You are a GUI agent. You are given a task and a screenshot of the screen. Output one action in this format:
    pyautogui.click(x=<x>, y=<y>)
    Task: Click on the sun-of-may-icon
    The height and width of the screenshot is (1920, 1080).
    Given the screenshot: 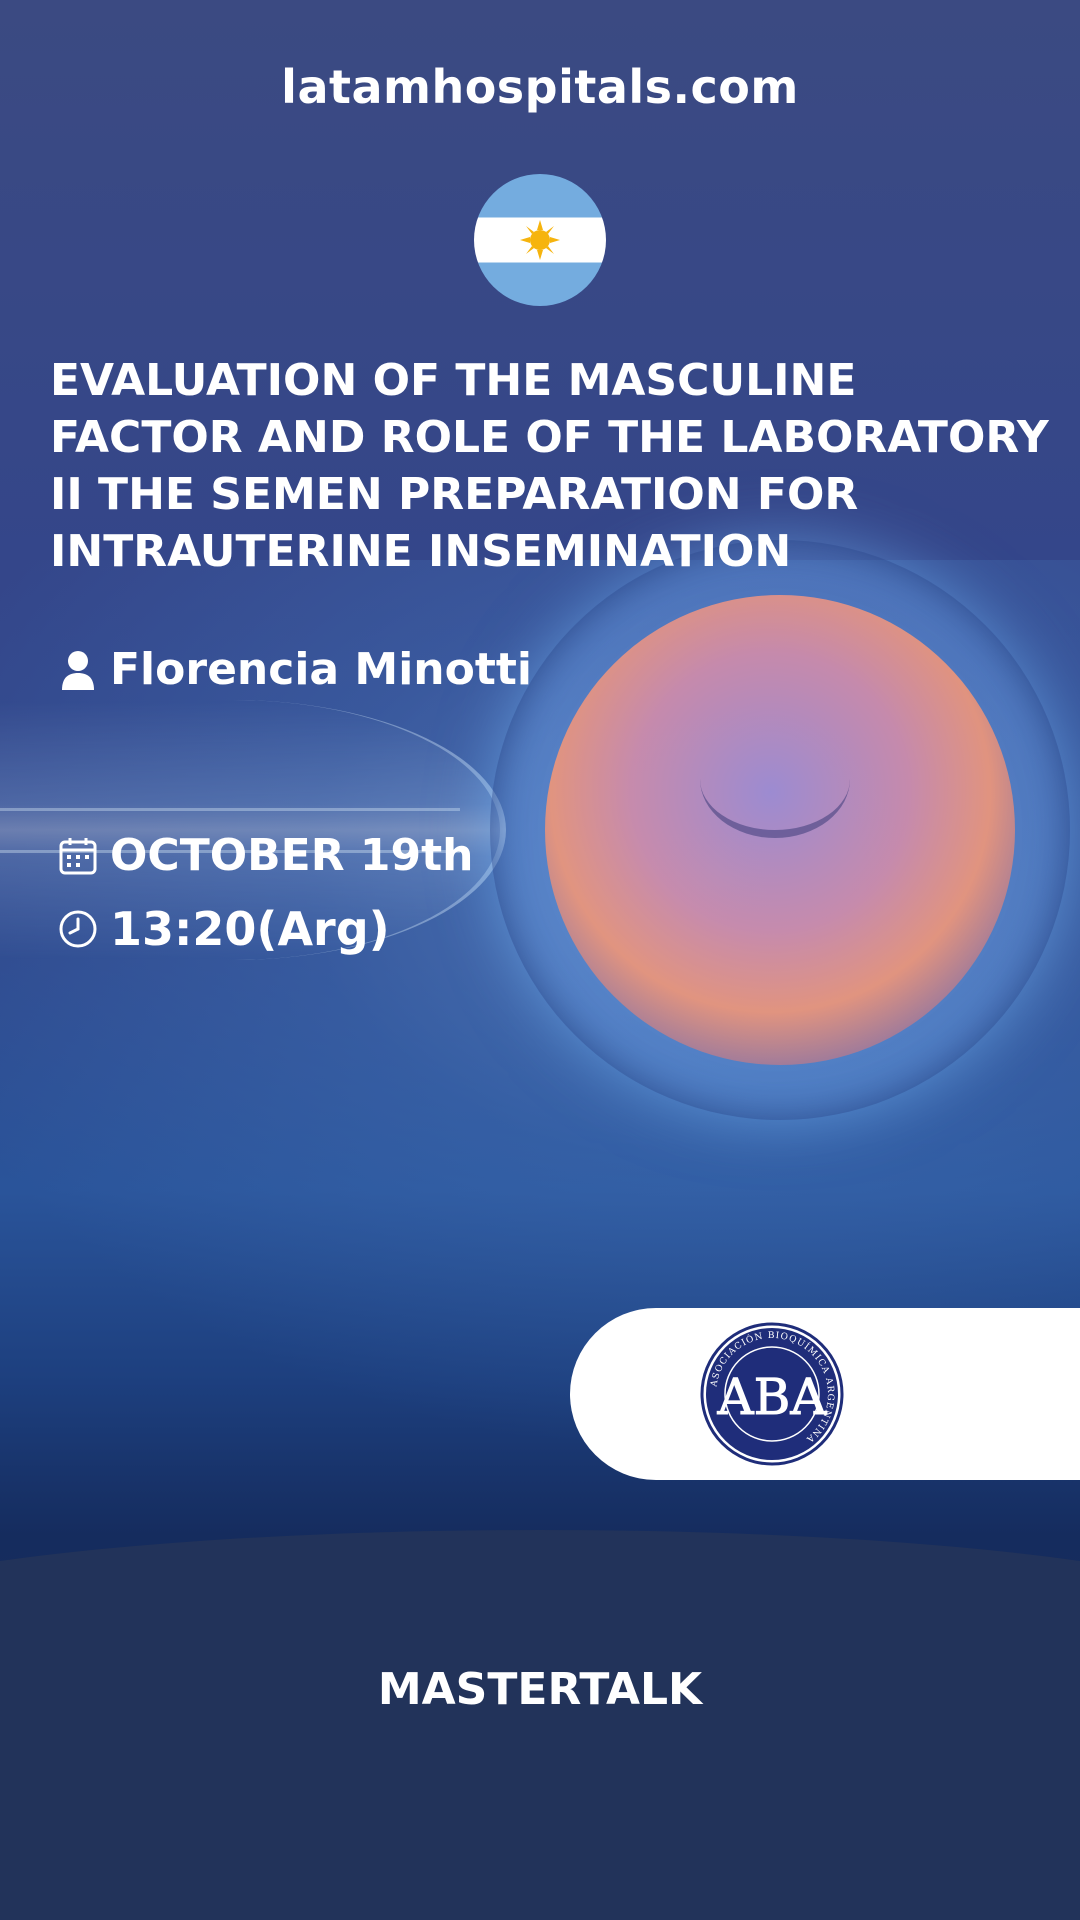 What is the action you would take?
    pyautogui.click(x=540, y=240)
    